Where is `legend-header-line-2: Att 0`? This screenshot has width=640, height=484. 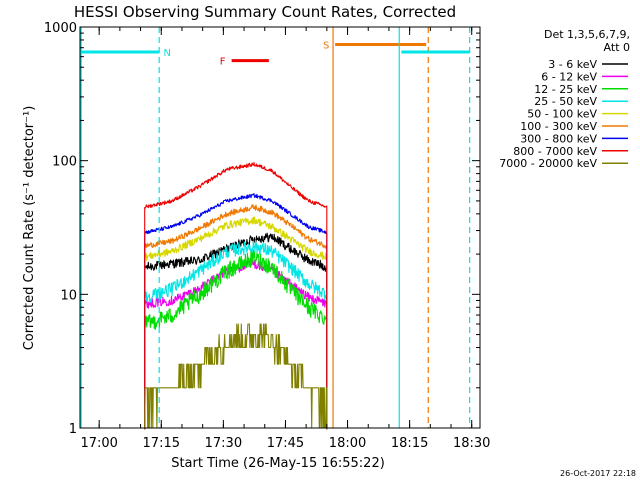 legend-header-line-2: Att 0 is located at coordinates (617, 47).